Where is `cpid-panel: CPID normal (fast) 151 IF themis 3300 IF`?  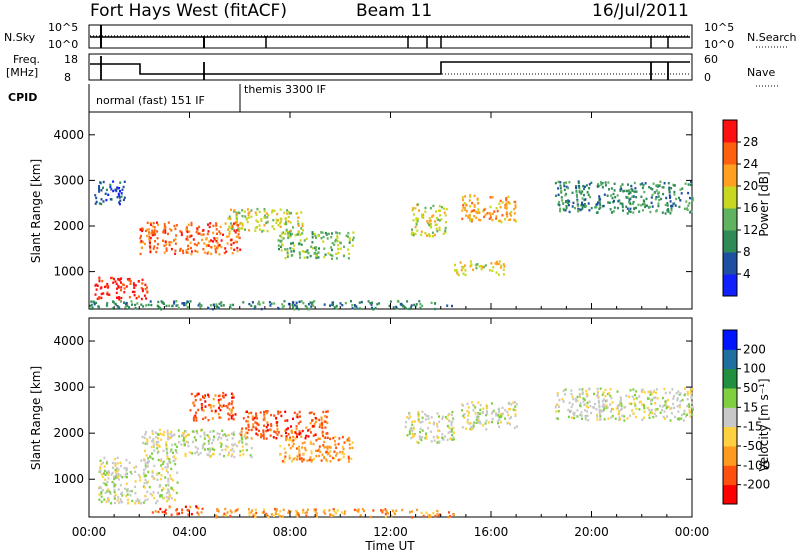
cpid-panel: CPID normal (fast) 151 IF themis 3300 IF is located at coordinates (167, 97).